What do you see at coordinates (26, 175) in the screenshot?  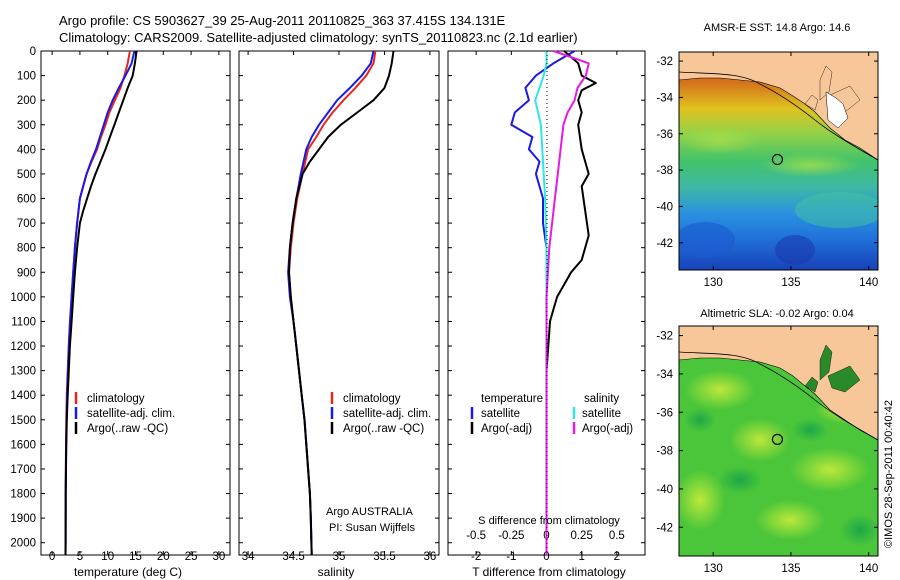 I see `depth-tick-label: 500` at bounding box center [26, 175].